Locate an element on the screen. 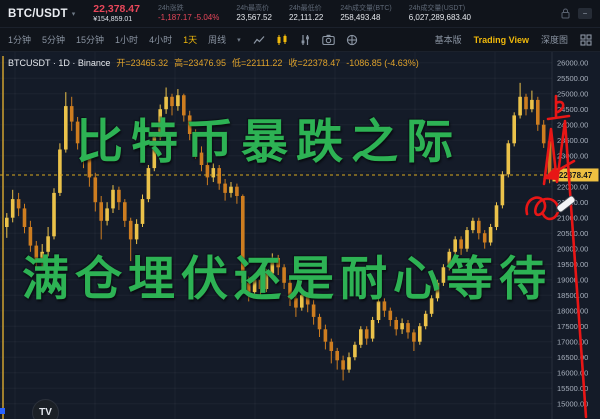 This screenshot has width=600, height=419. price-axis-label: 16000.00 is located at coordinates (572, 372).